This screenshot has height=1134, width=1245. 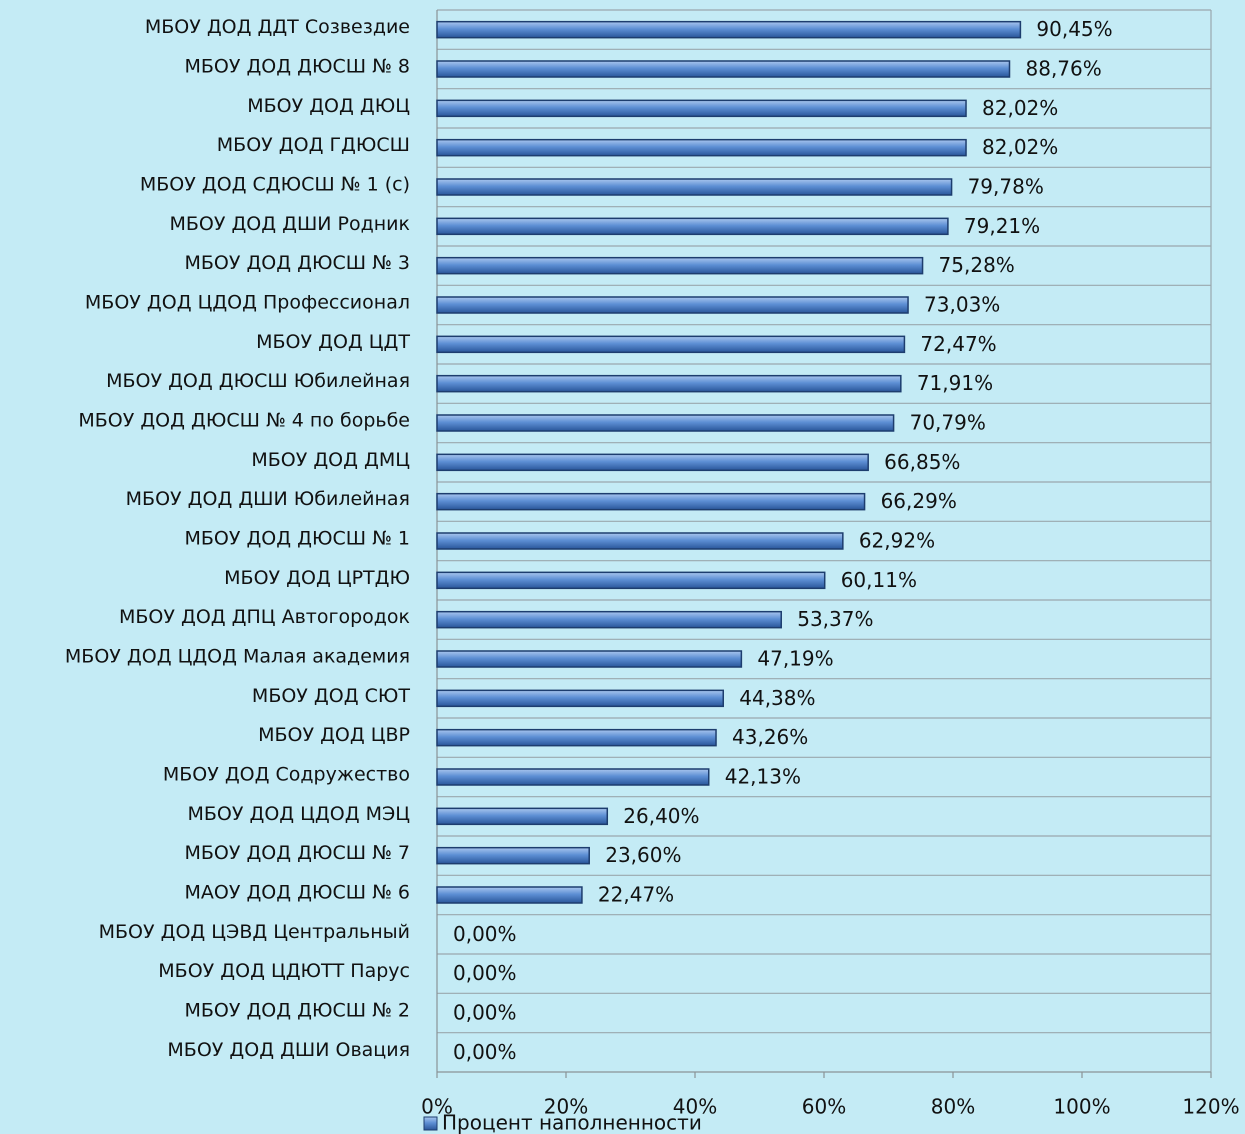 I want to click on legend-label: Процент наполненности, so click(x=572, y=1122).